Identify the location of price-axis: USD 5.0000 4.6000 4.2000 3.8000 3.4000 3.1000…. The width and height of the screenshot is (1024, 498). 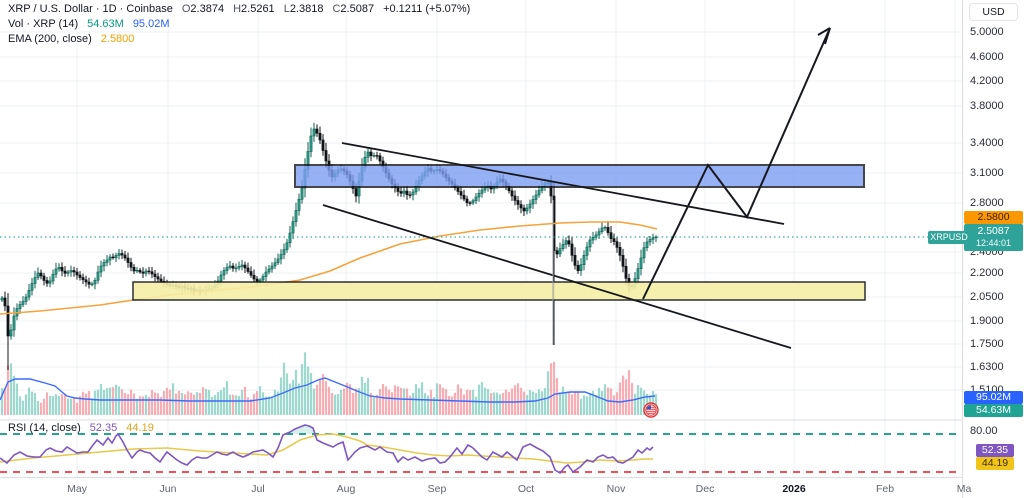
(993, 249).